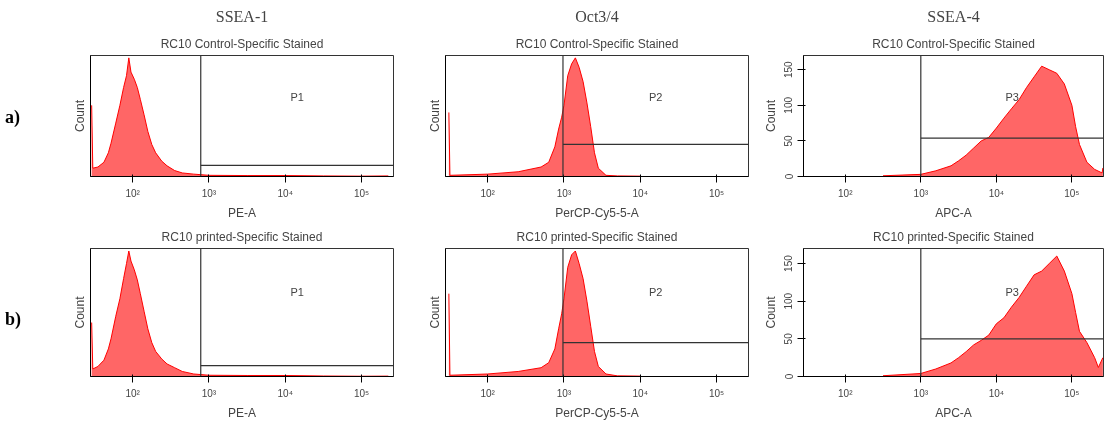 The image size is (1118, 434). I want to click on chart-title: Oct3/4, so click(597, 16).